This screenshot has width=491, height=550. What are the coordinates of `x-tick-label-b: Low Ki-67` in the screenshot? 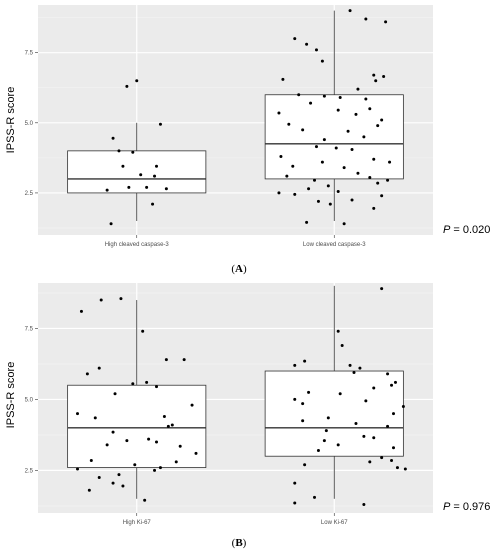 It's located at (334, 523).